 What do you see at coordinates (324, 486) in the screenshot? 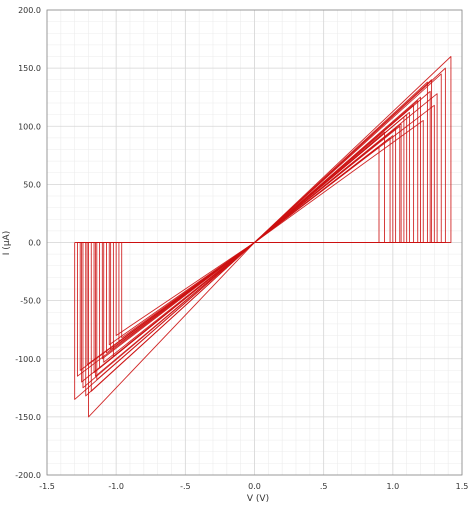
I see `x-tick-label: .5` at bounding box center [324, 486].